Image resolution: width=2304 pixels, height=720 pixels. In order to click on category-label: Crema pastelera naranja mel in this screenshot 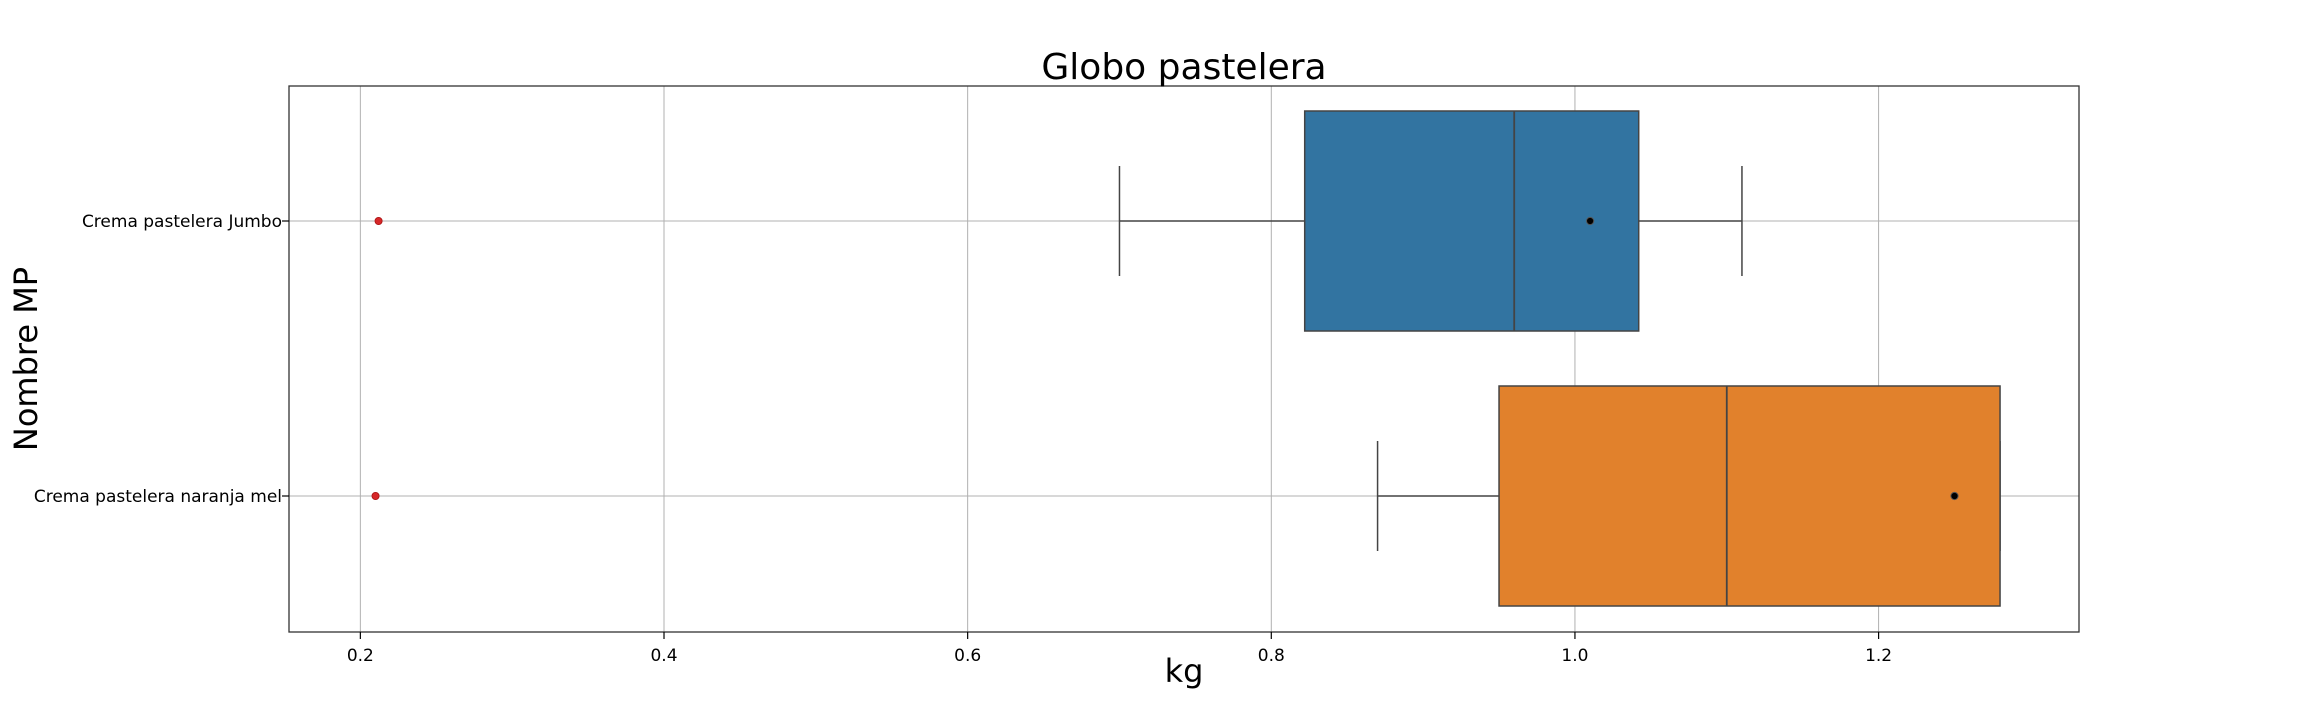, I will do `click(158, 497)`.